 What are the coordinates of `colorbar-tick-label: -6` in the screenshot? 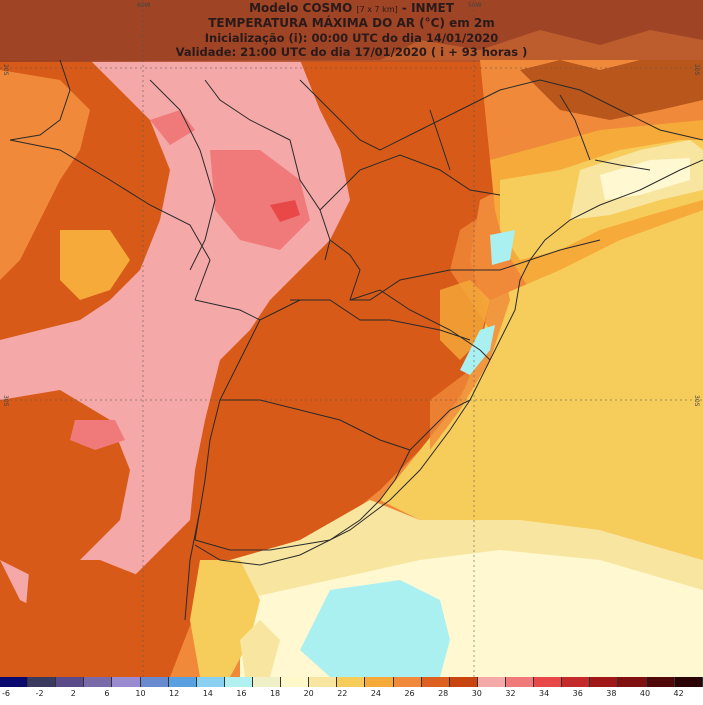 It's located at (6, 693).